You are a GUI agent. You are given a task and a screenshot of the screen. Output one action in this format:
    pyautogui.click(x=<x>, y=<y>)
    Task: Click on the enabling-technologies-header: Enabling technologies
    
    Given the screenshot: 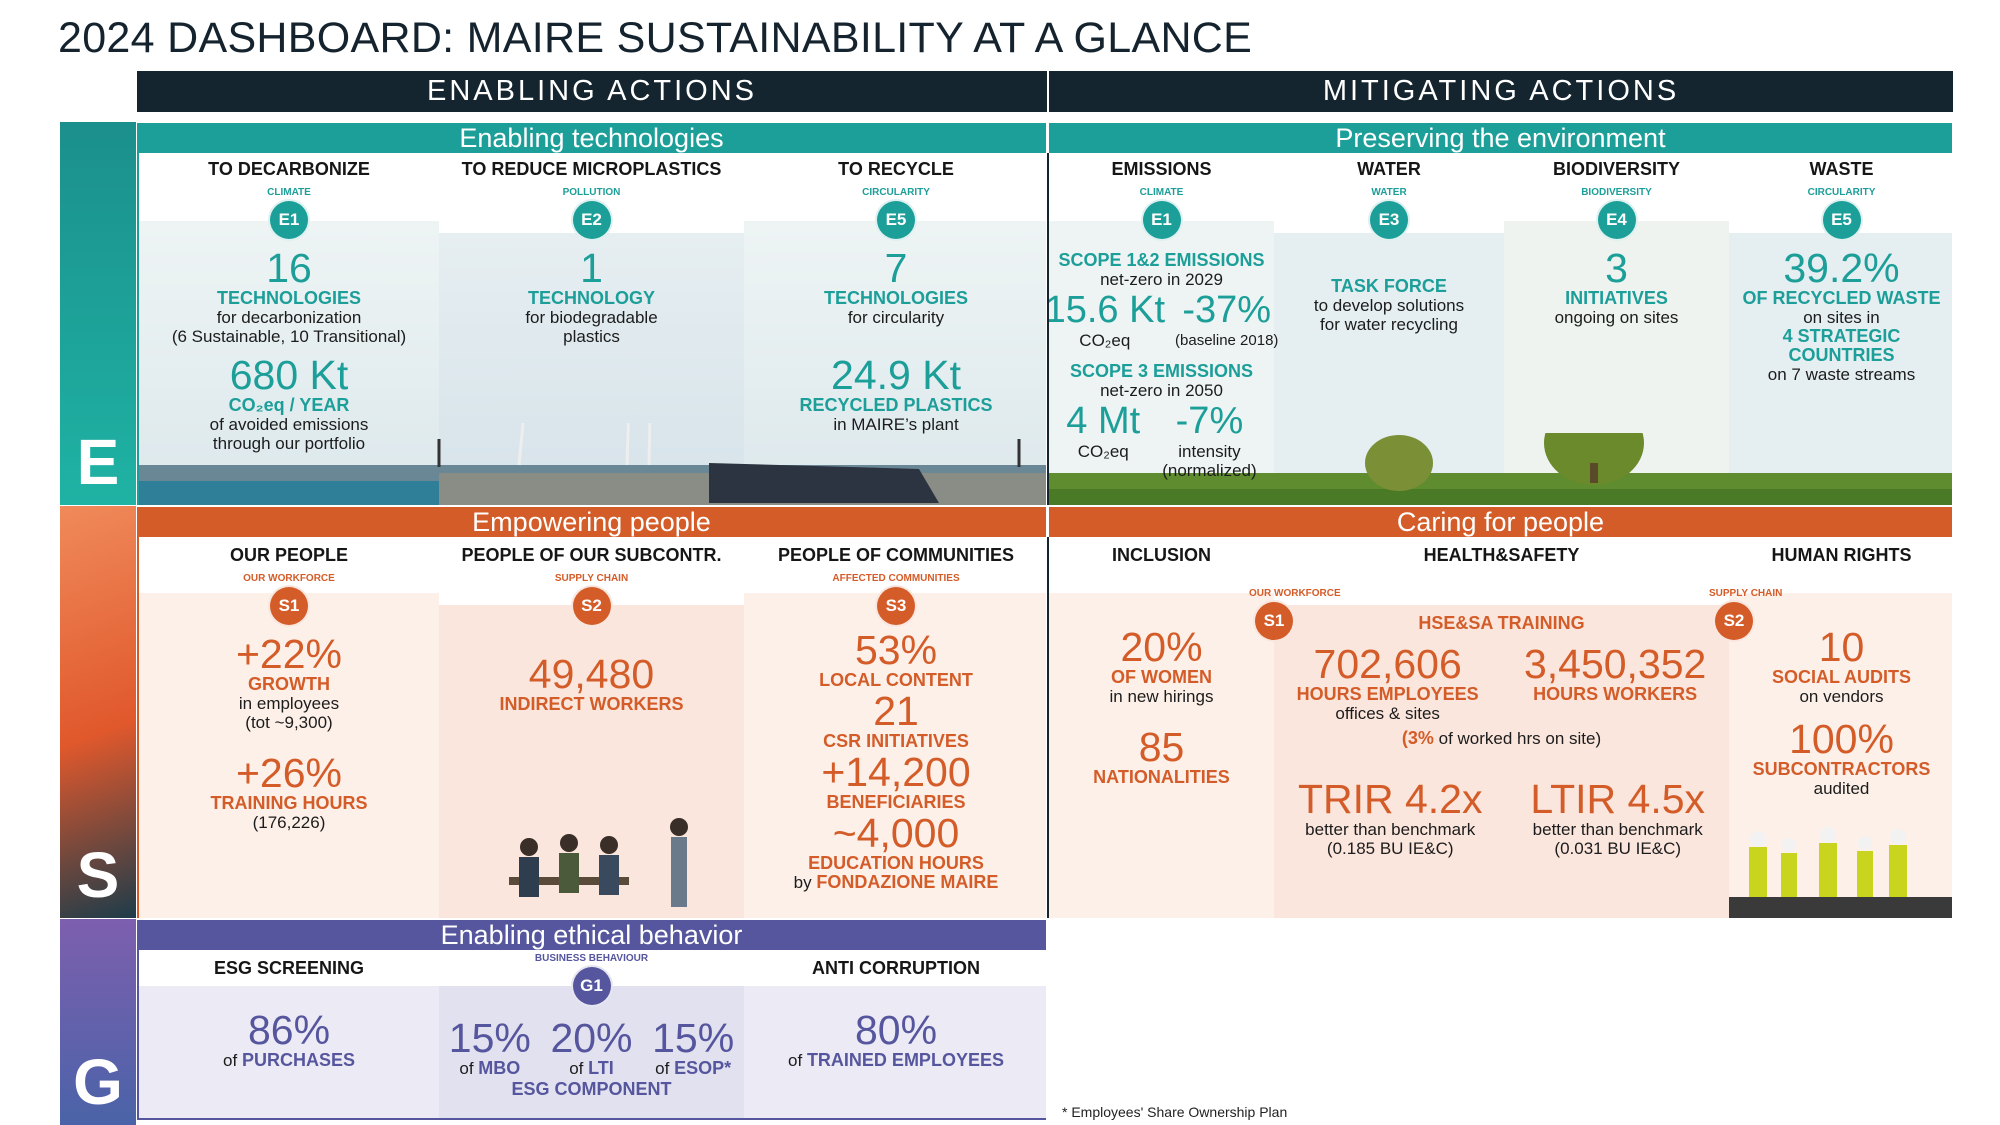 What is the action you would take?
    pyautogui.click(x=591, y=138)
    